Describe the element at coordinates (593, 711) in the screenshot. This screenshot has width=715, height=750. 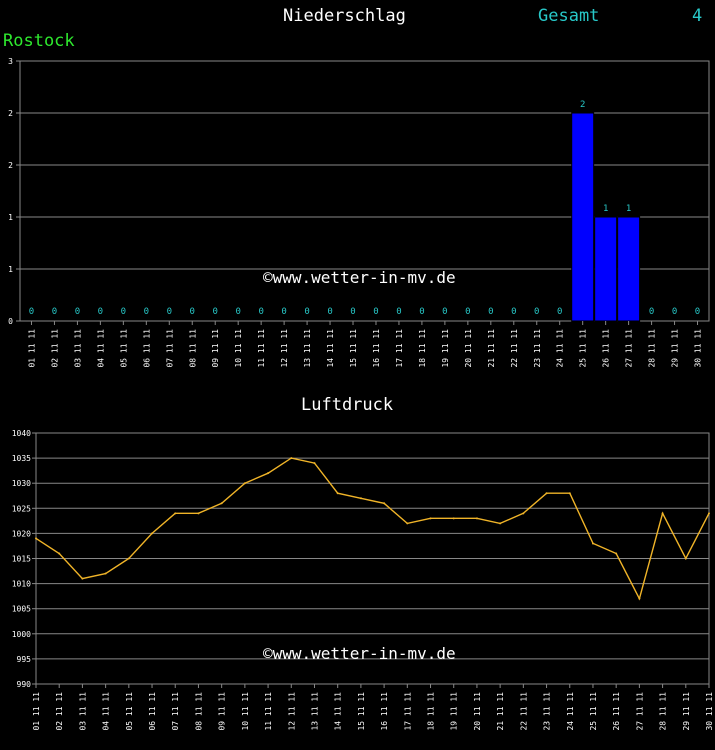
I see `line-xtick-label: 25 11 11` at that location.